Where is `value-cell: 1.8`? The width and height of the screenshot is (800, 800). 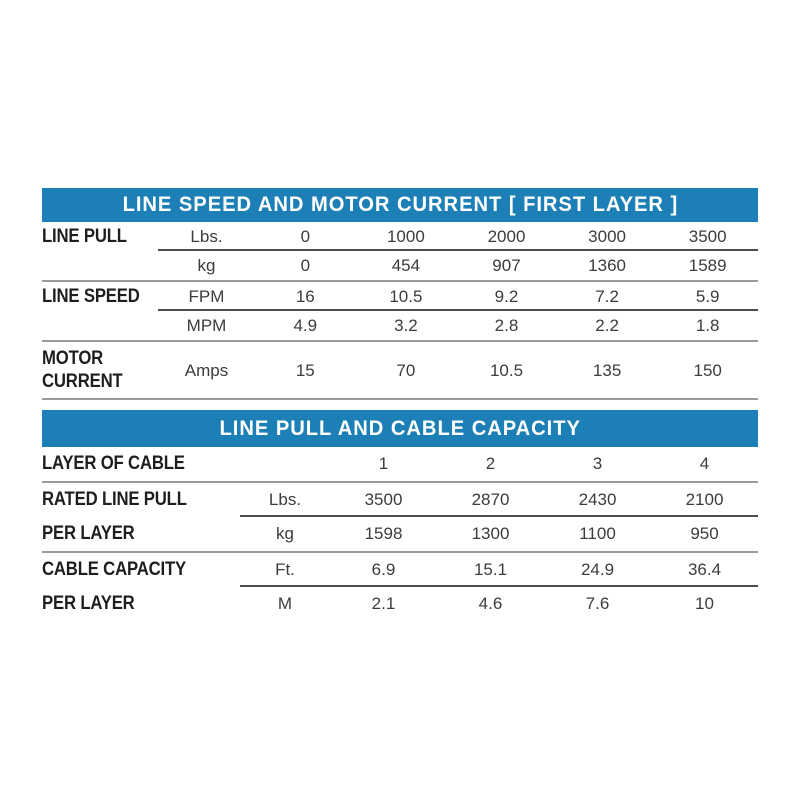
value-cell: 1.8 is located at coordinates (707, 325).